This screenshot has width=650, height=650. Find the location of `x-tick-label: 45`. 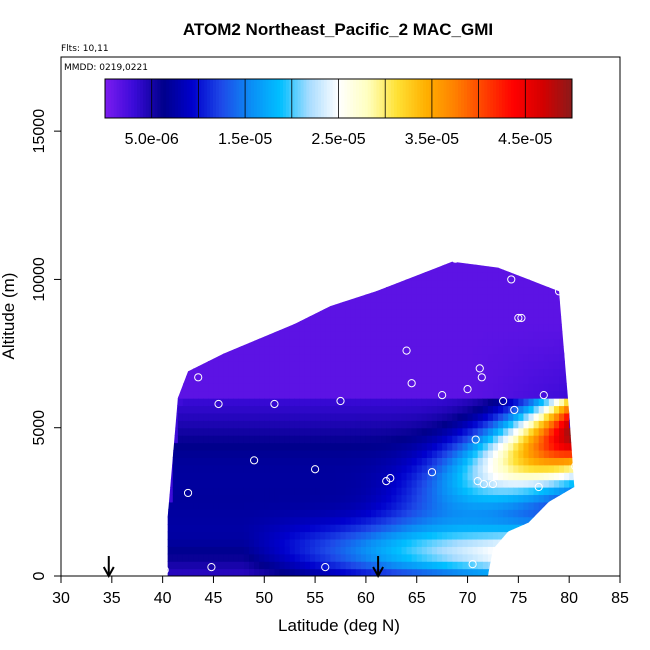

x-tick-label: 45 is located at coordinates (214, 598).